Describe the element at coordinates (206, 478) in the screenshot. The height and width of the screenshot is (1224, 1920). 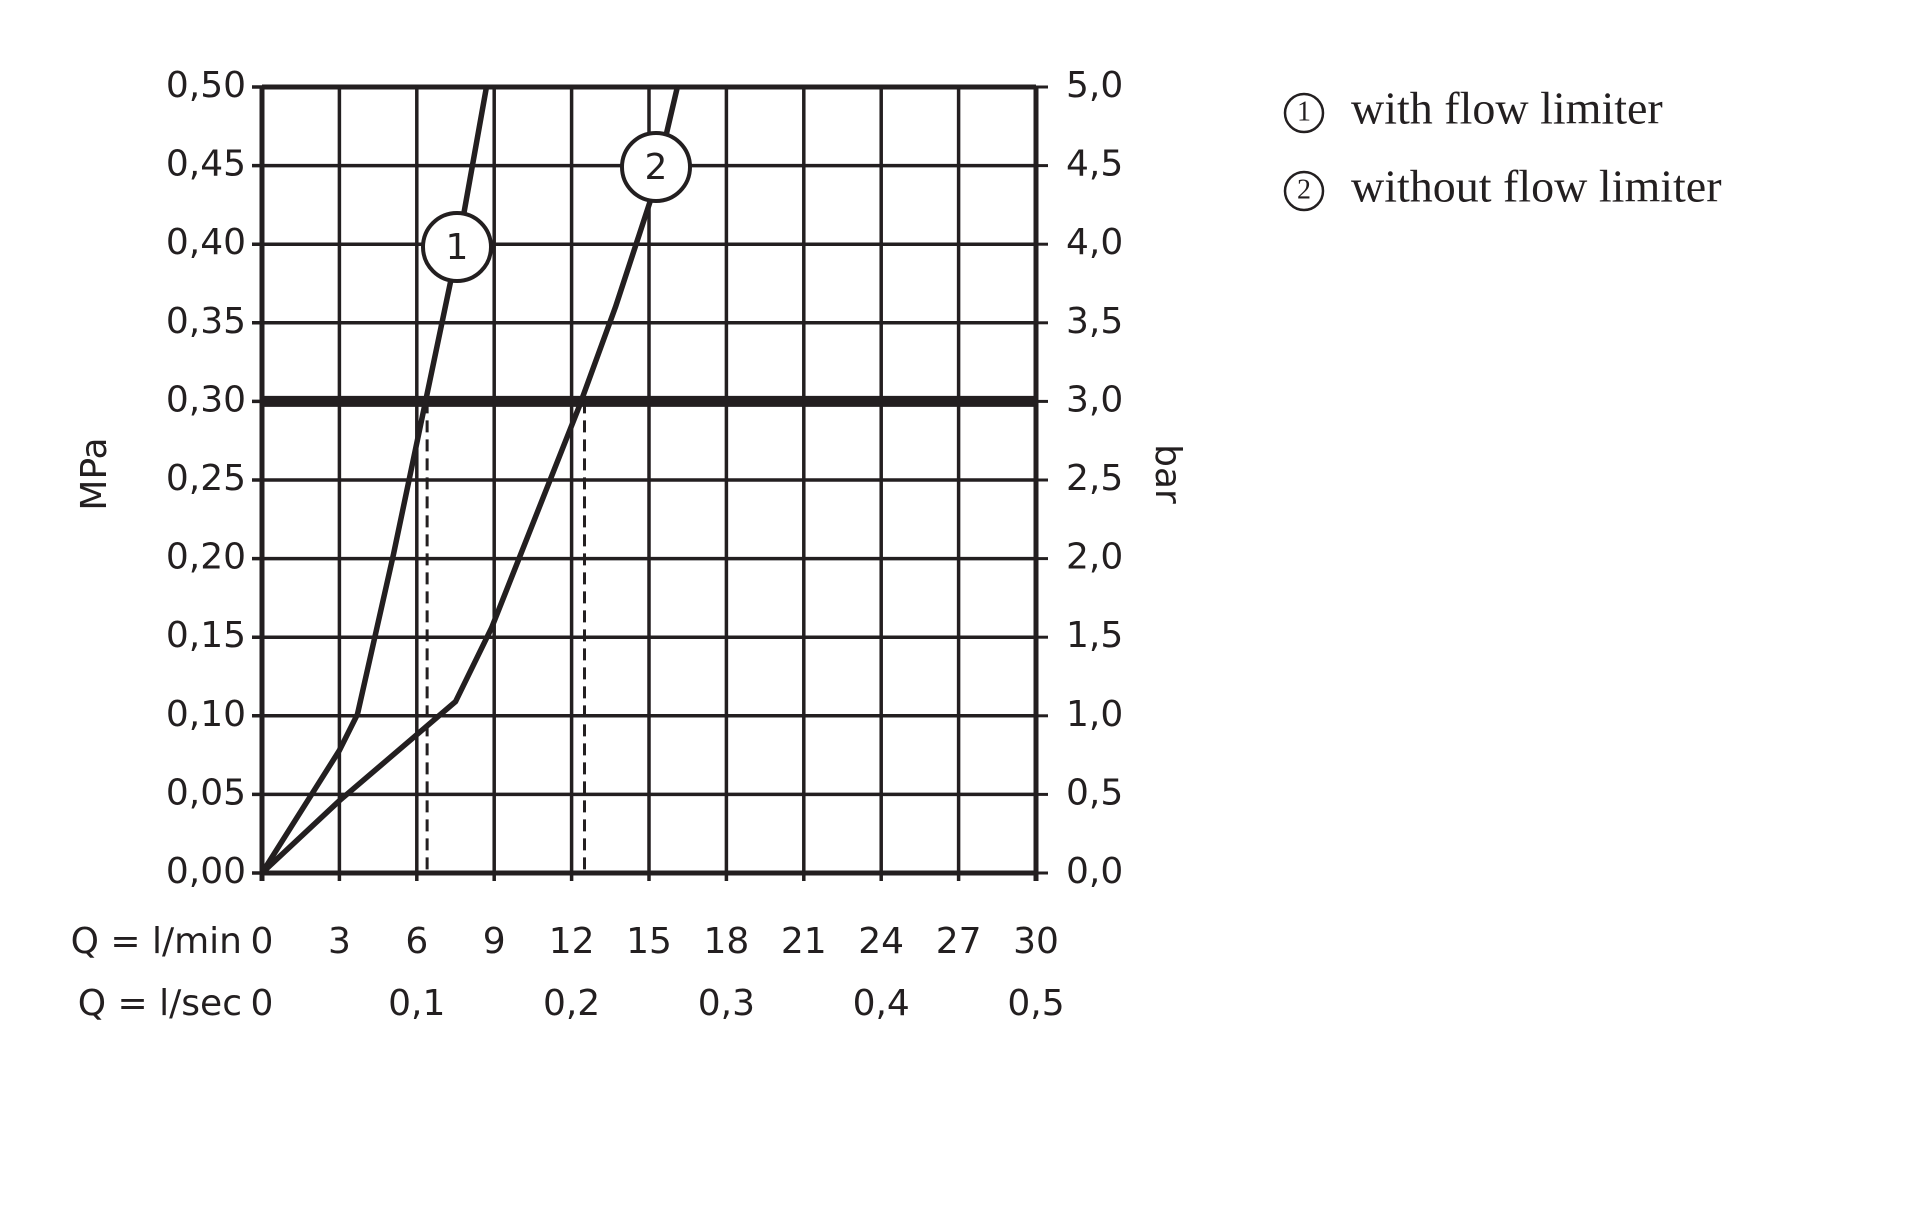
I see `y-tick-label: 0,25` at that location.